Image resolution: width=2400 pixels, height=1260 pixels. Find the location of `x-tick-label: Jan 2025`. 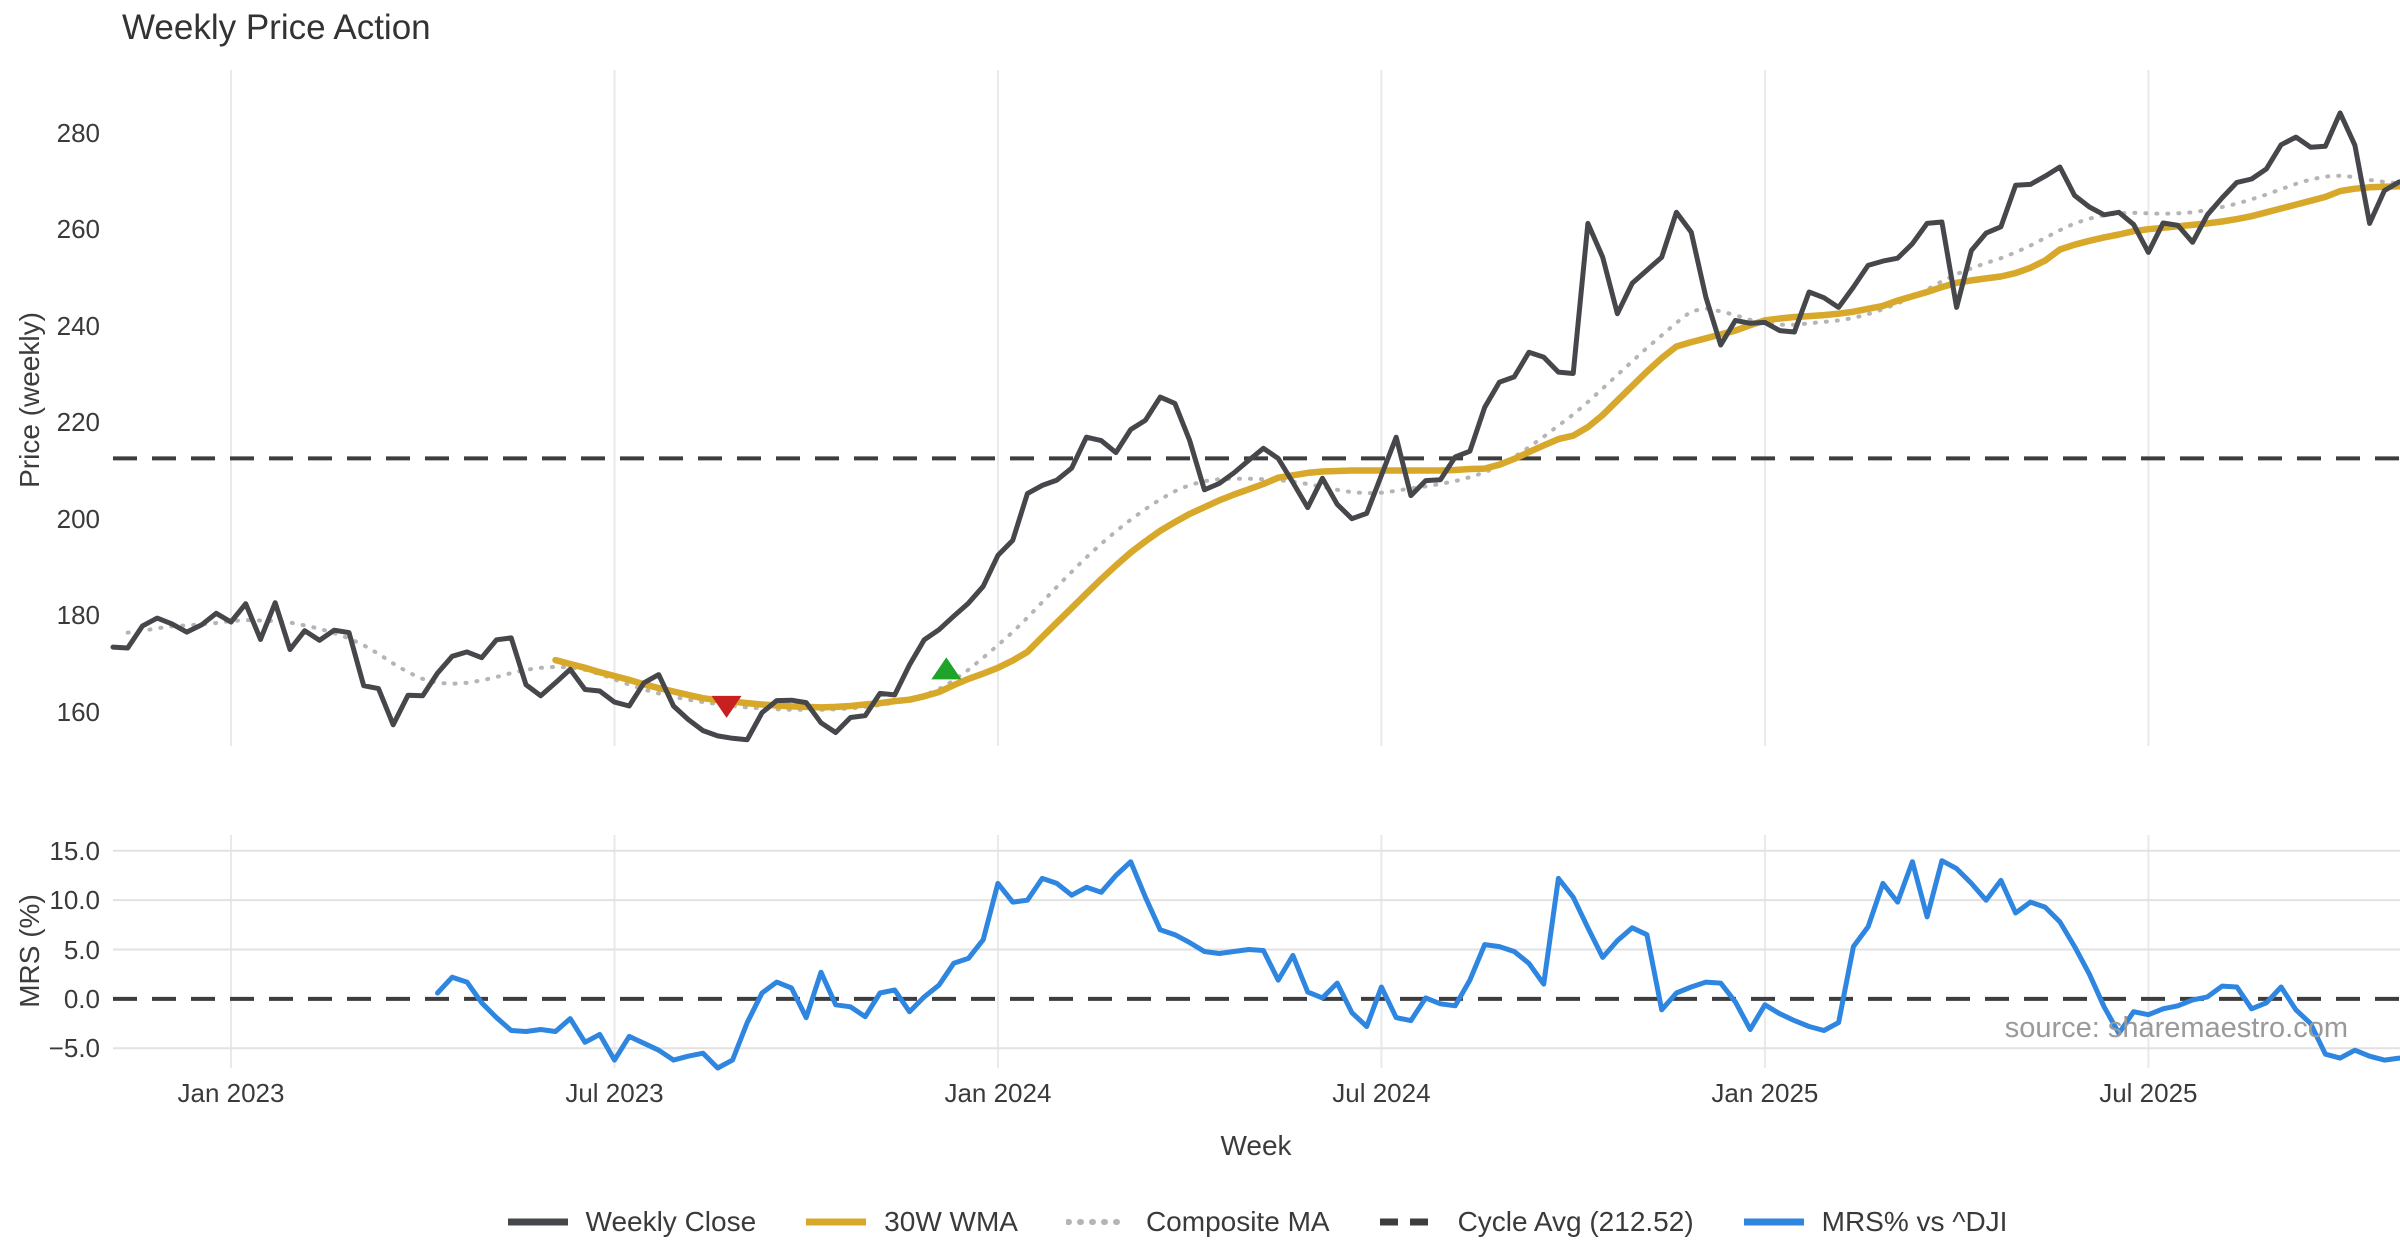

x-tick-label: Jan 2025 is located at coordinates (1765, 1093).